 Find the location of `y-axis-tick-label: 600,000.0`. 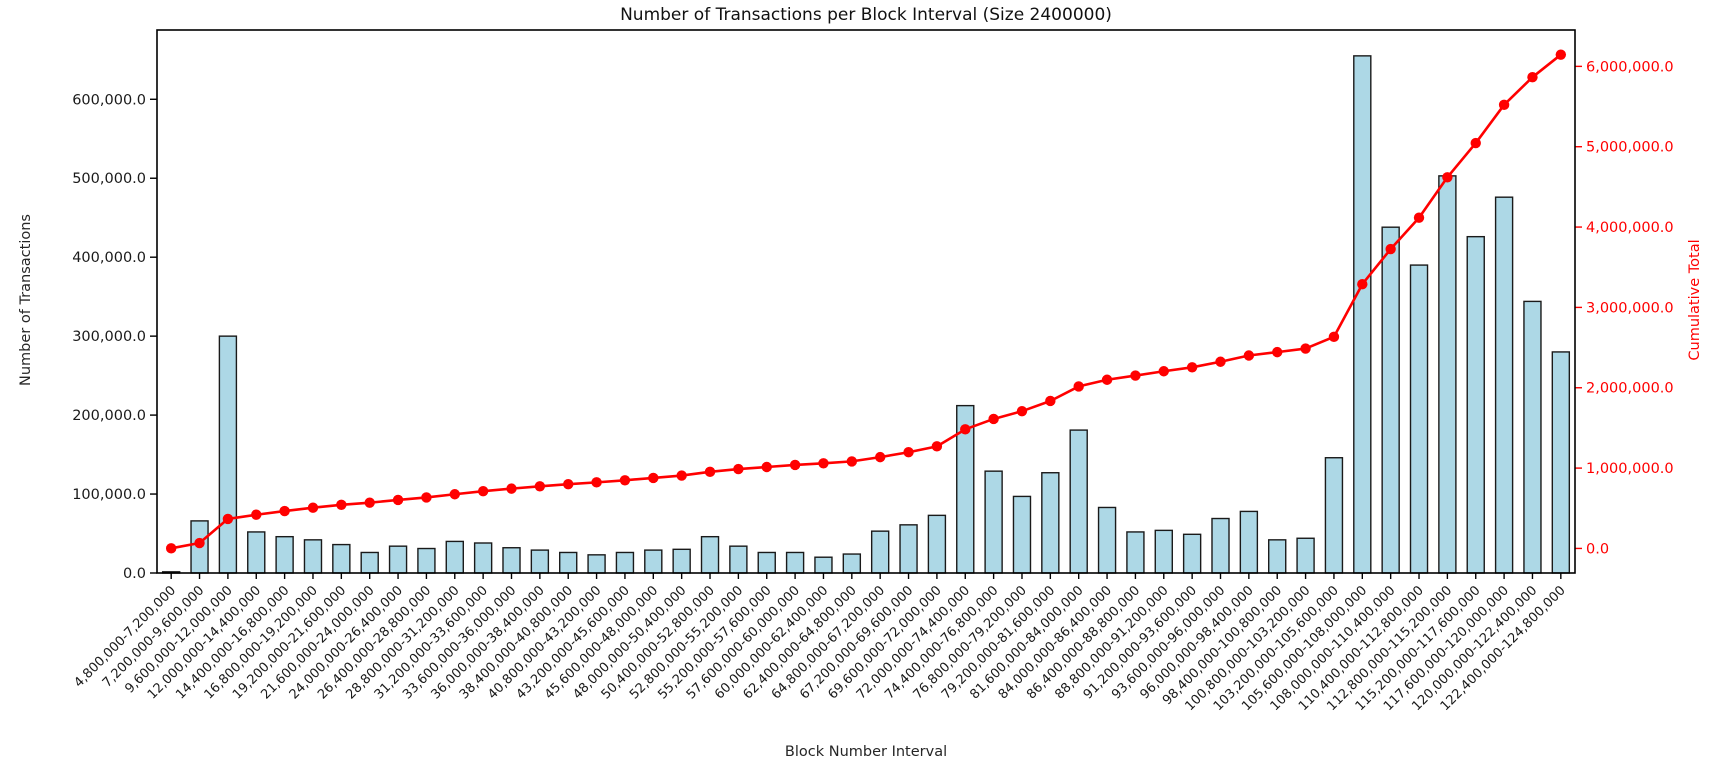

y-axis-tick-label: 600,000.0 is located at coordinates (109, 100).